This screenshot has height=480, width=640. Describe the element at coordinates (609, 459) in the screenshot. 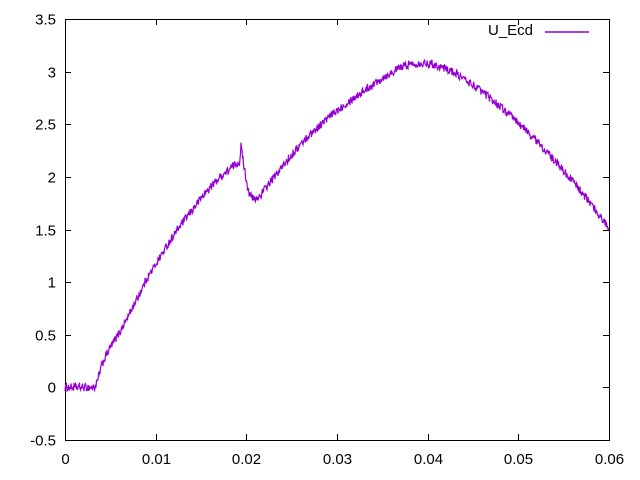

I see `x-tick-label: 0.06` at that location.